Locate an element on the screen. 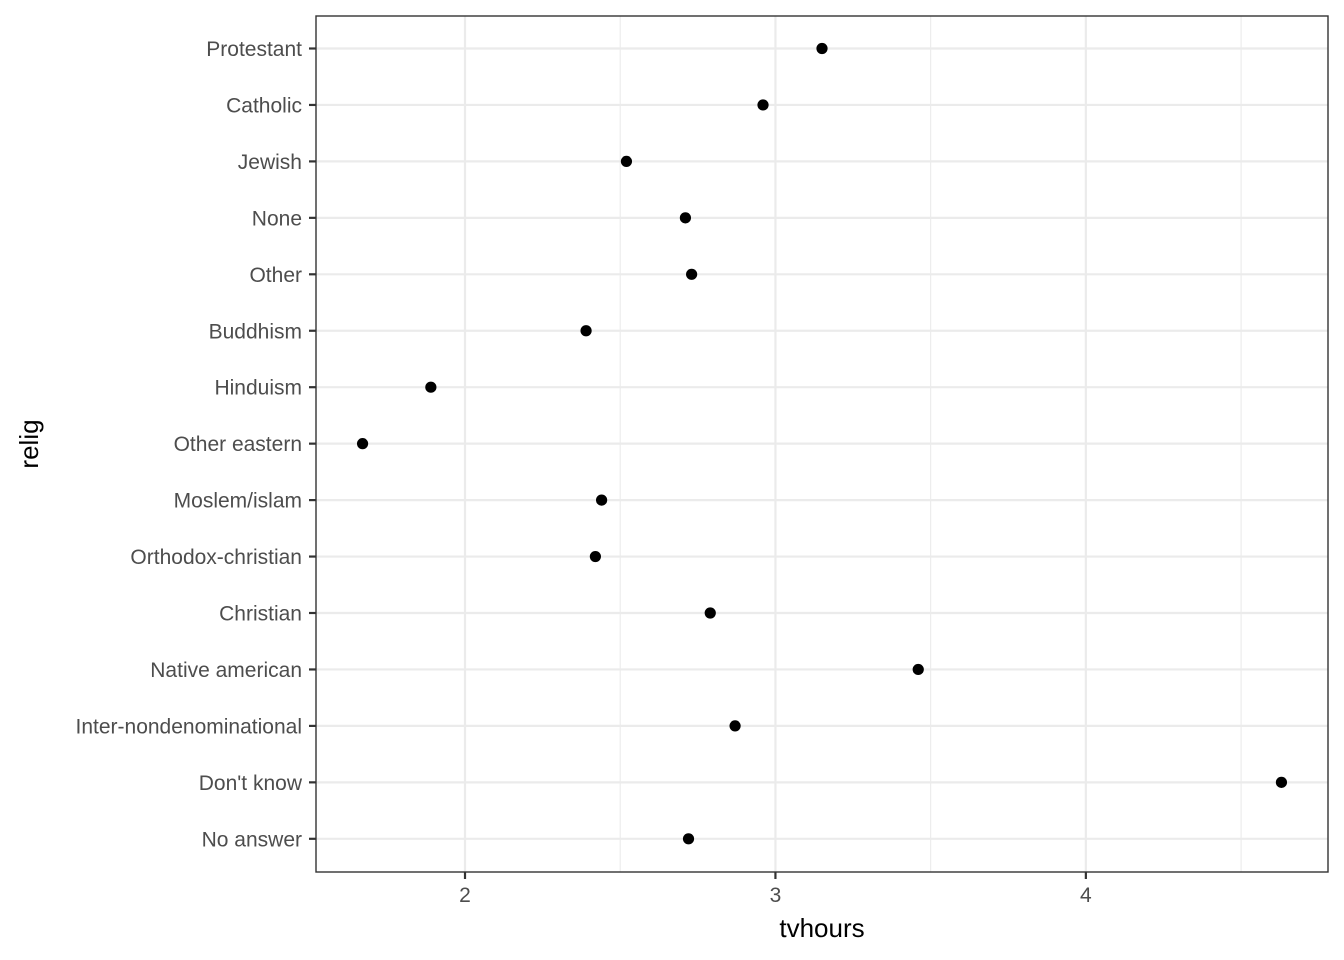  y-tick-label: No answer is located at coordinates (252, 839).